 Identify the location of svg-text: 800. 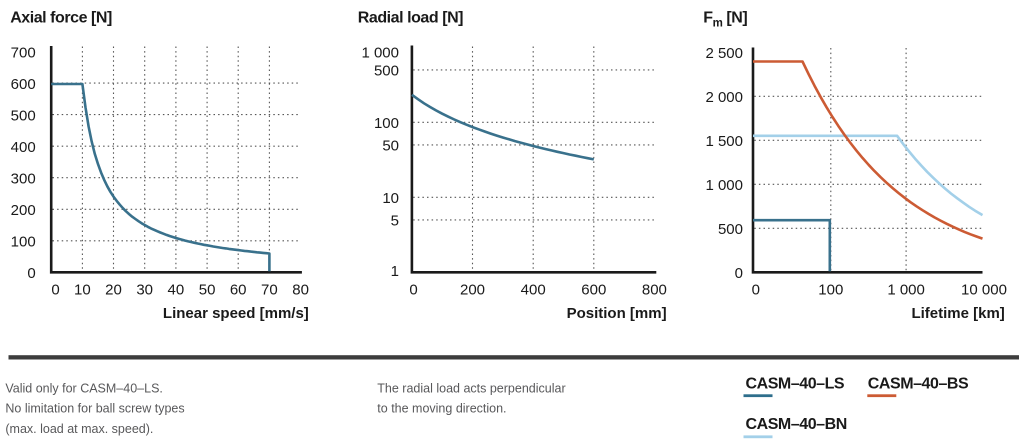
(654, 289).